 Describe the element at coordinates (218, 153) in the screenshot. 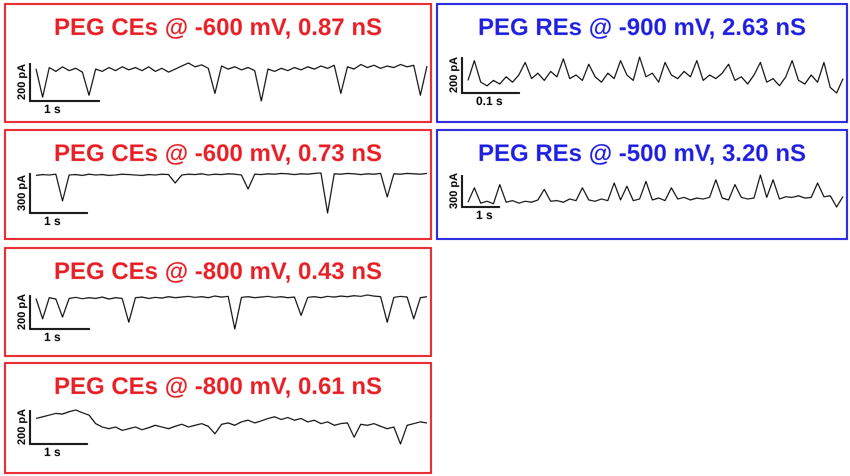

I see `chart-title: PEG CEs @ -600 mV, 0.73 nS` at that location.